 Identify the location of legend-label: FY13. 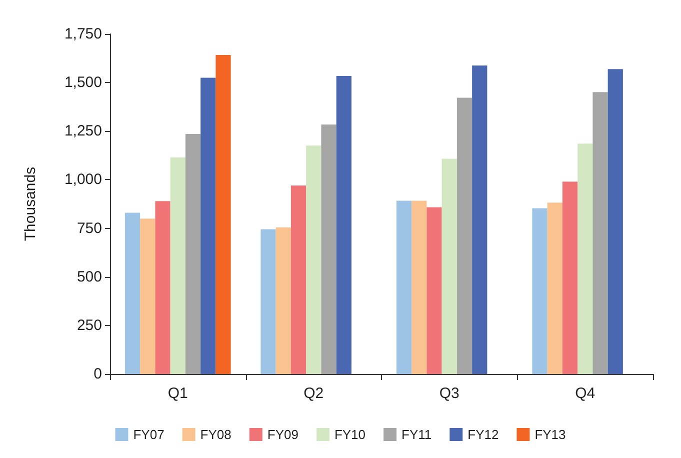
(550, 434).